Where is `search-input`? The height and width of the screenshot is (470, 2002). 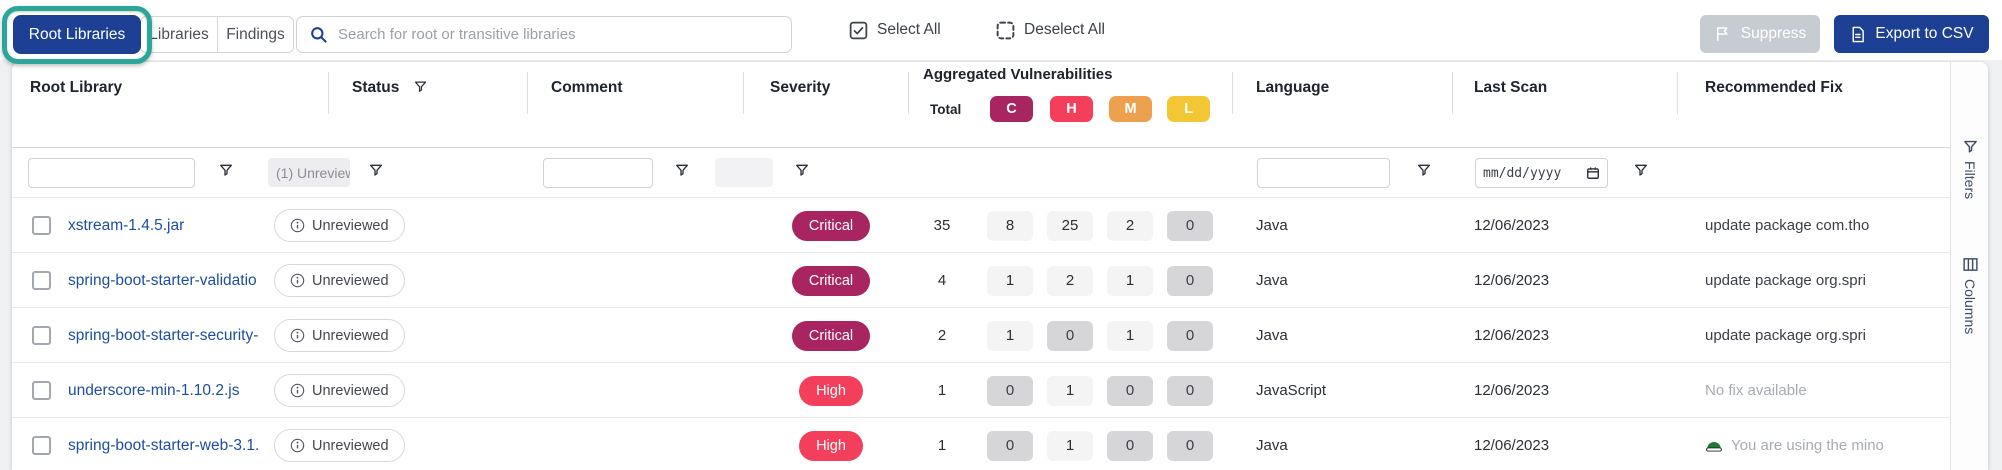 search-input is located at coordinates (558, 34).